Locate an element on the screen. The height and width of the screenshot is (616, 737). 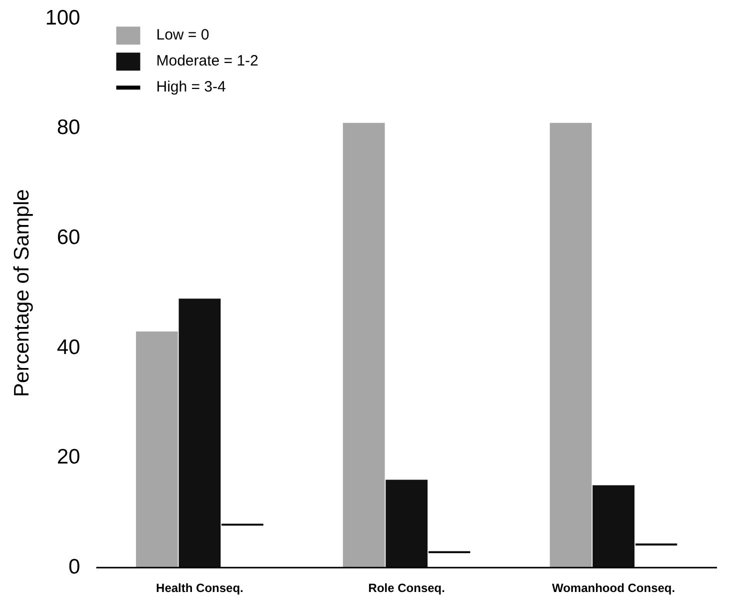
legend-label: Moderate = 1-2 is located at coordinates (207, 61).